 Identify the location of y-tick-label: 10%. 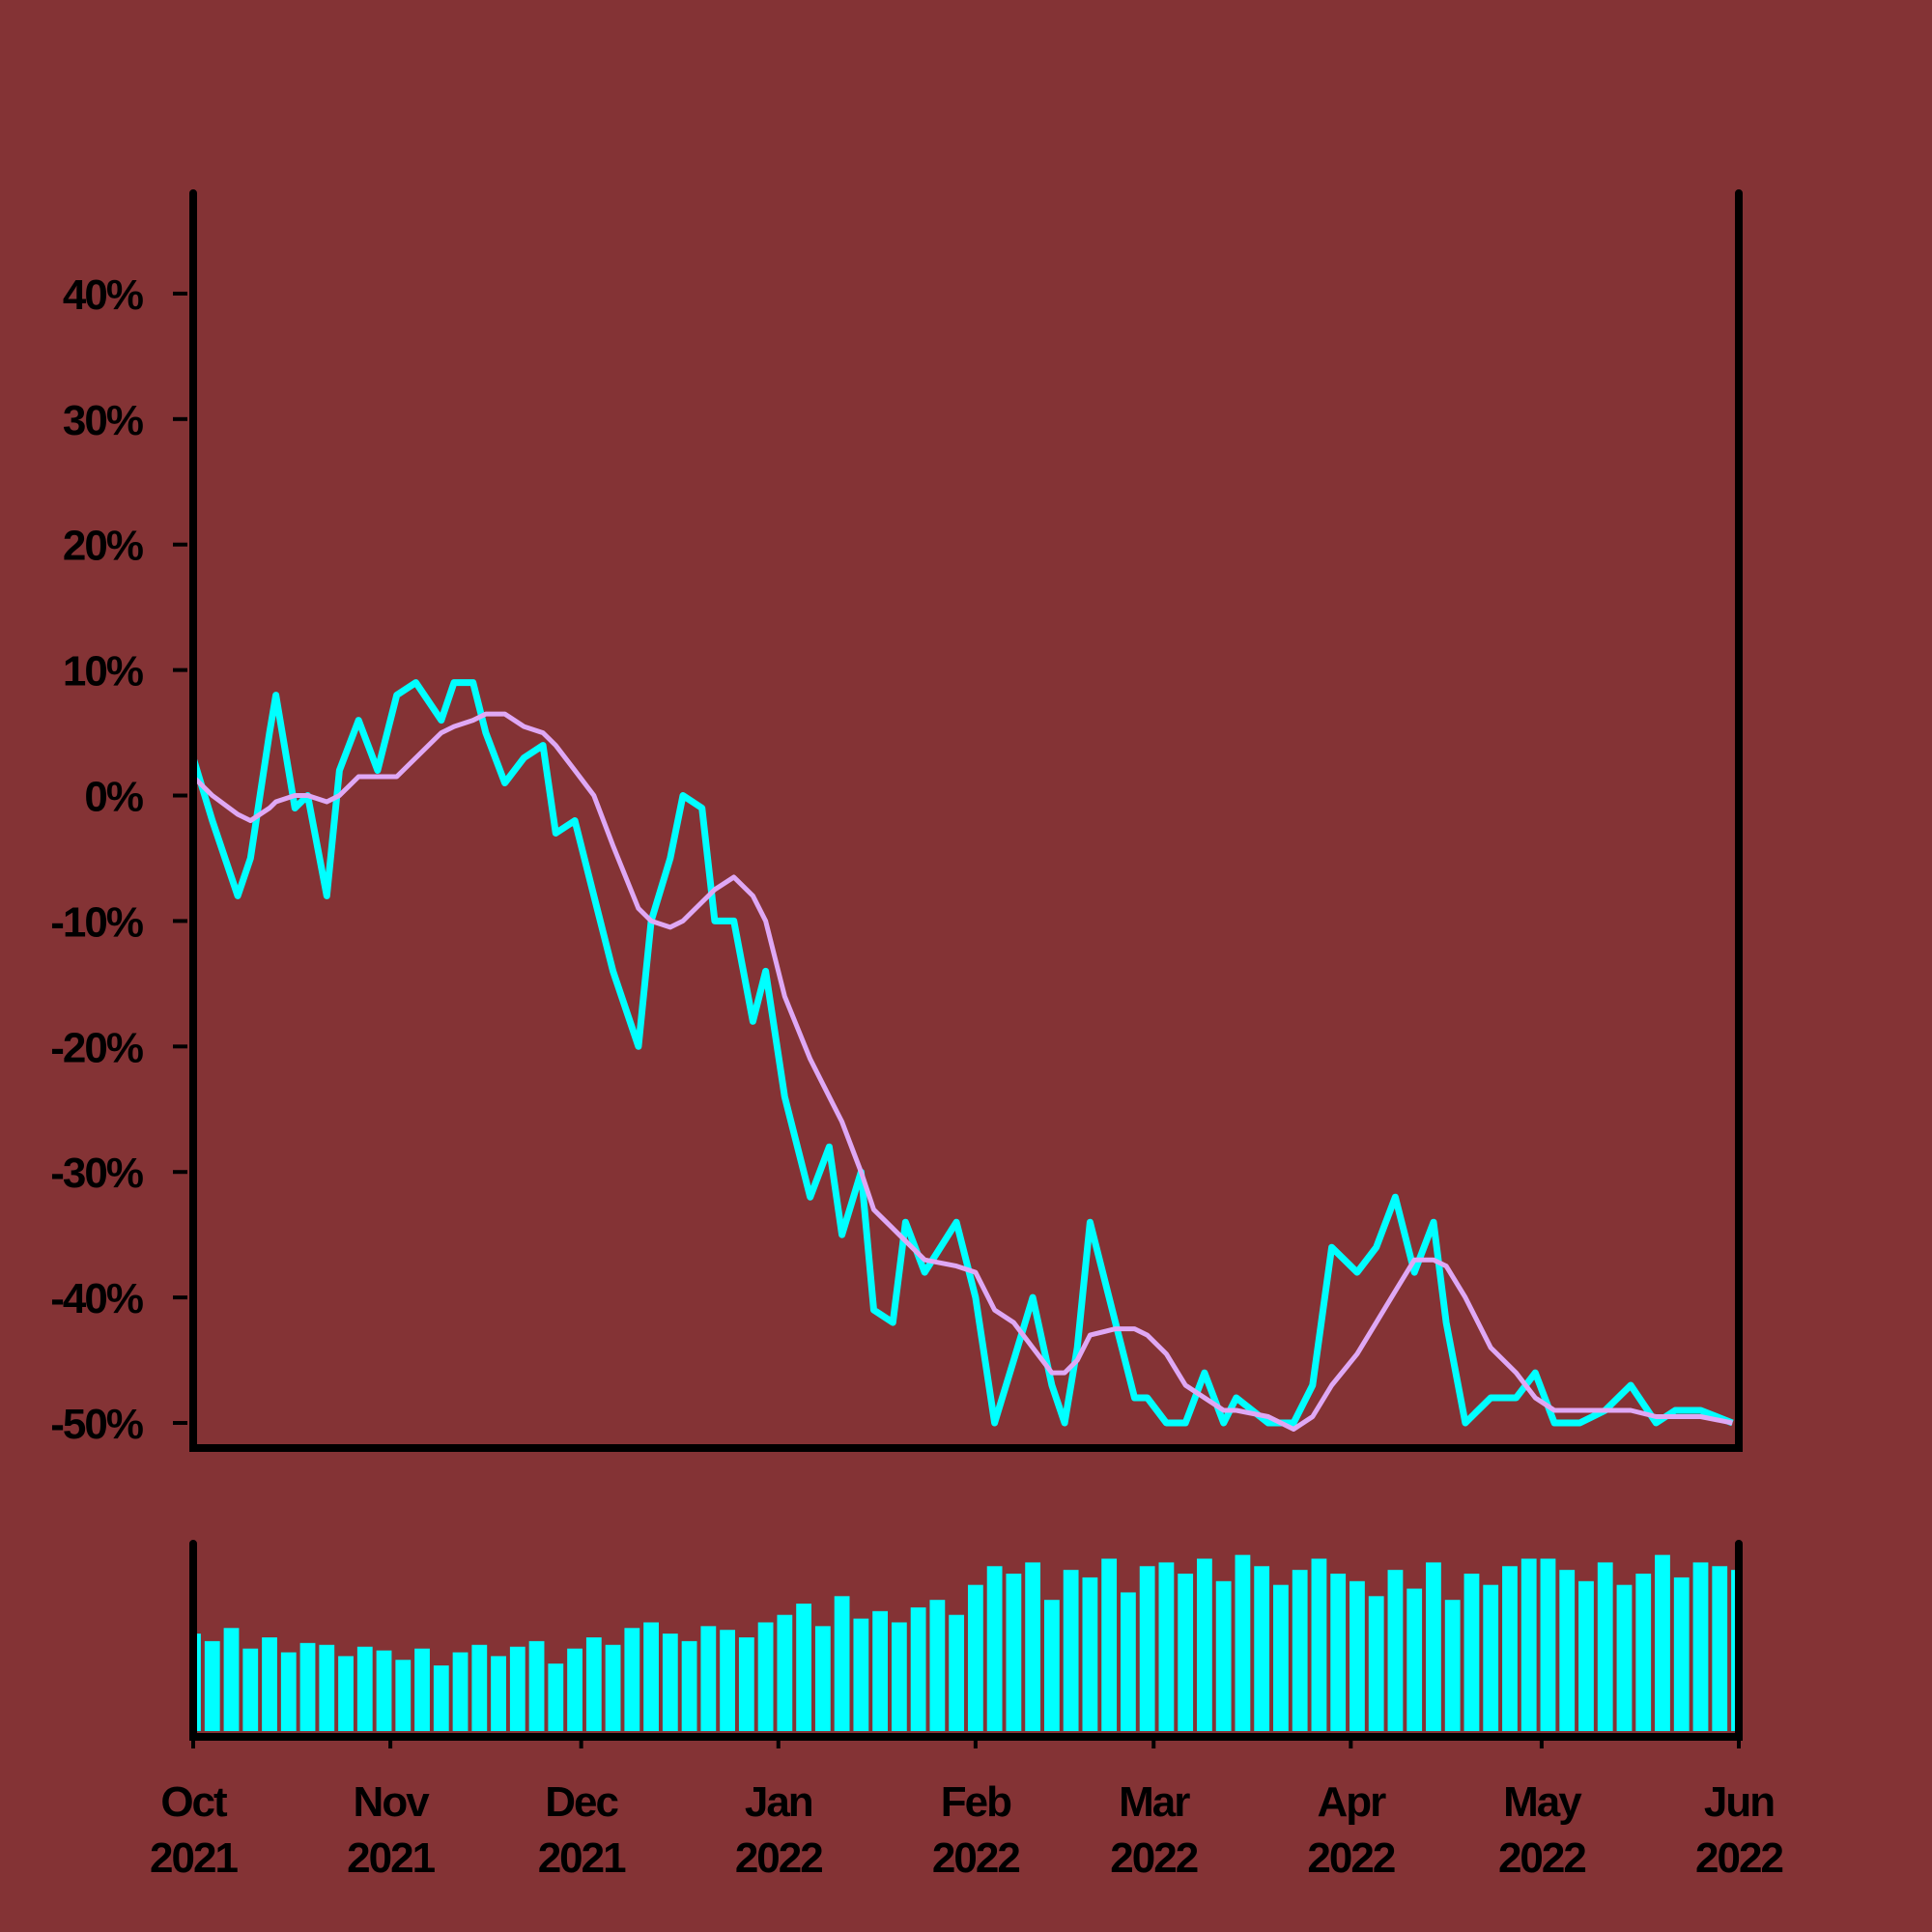
(103, 672).